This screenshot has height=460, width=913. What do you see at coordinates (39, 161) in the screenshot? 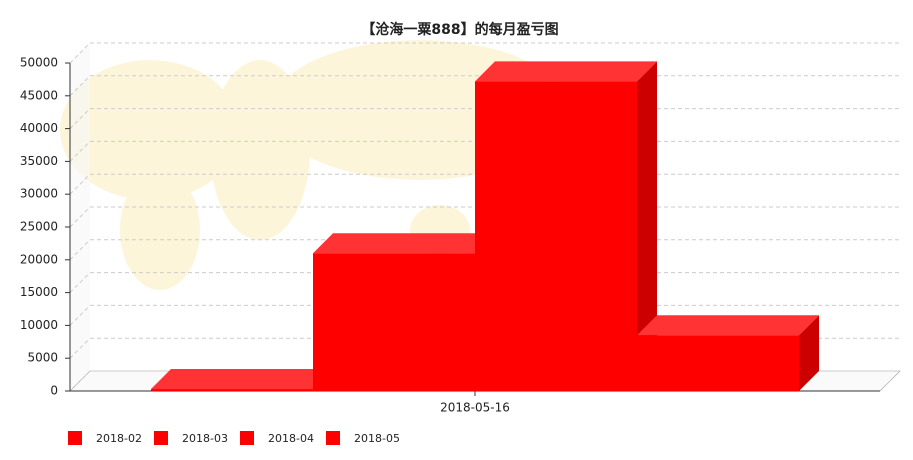
I see `y-tick-label: 35000` at bounding box center [39, 161].